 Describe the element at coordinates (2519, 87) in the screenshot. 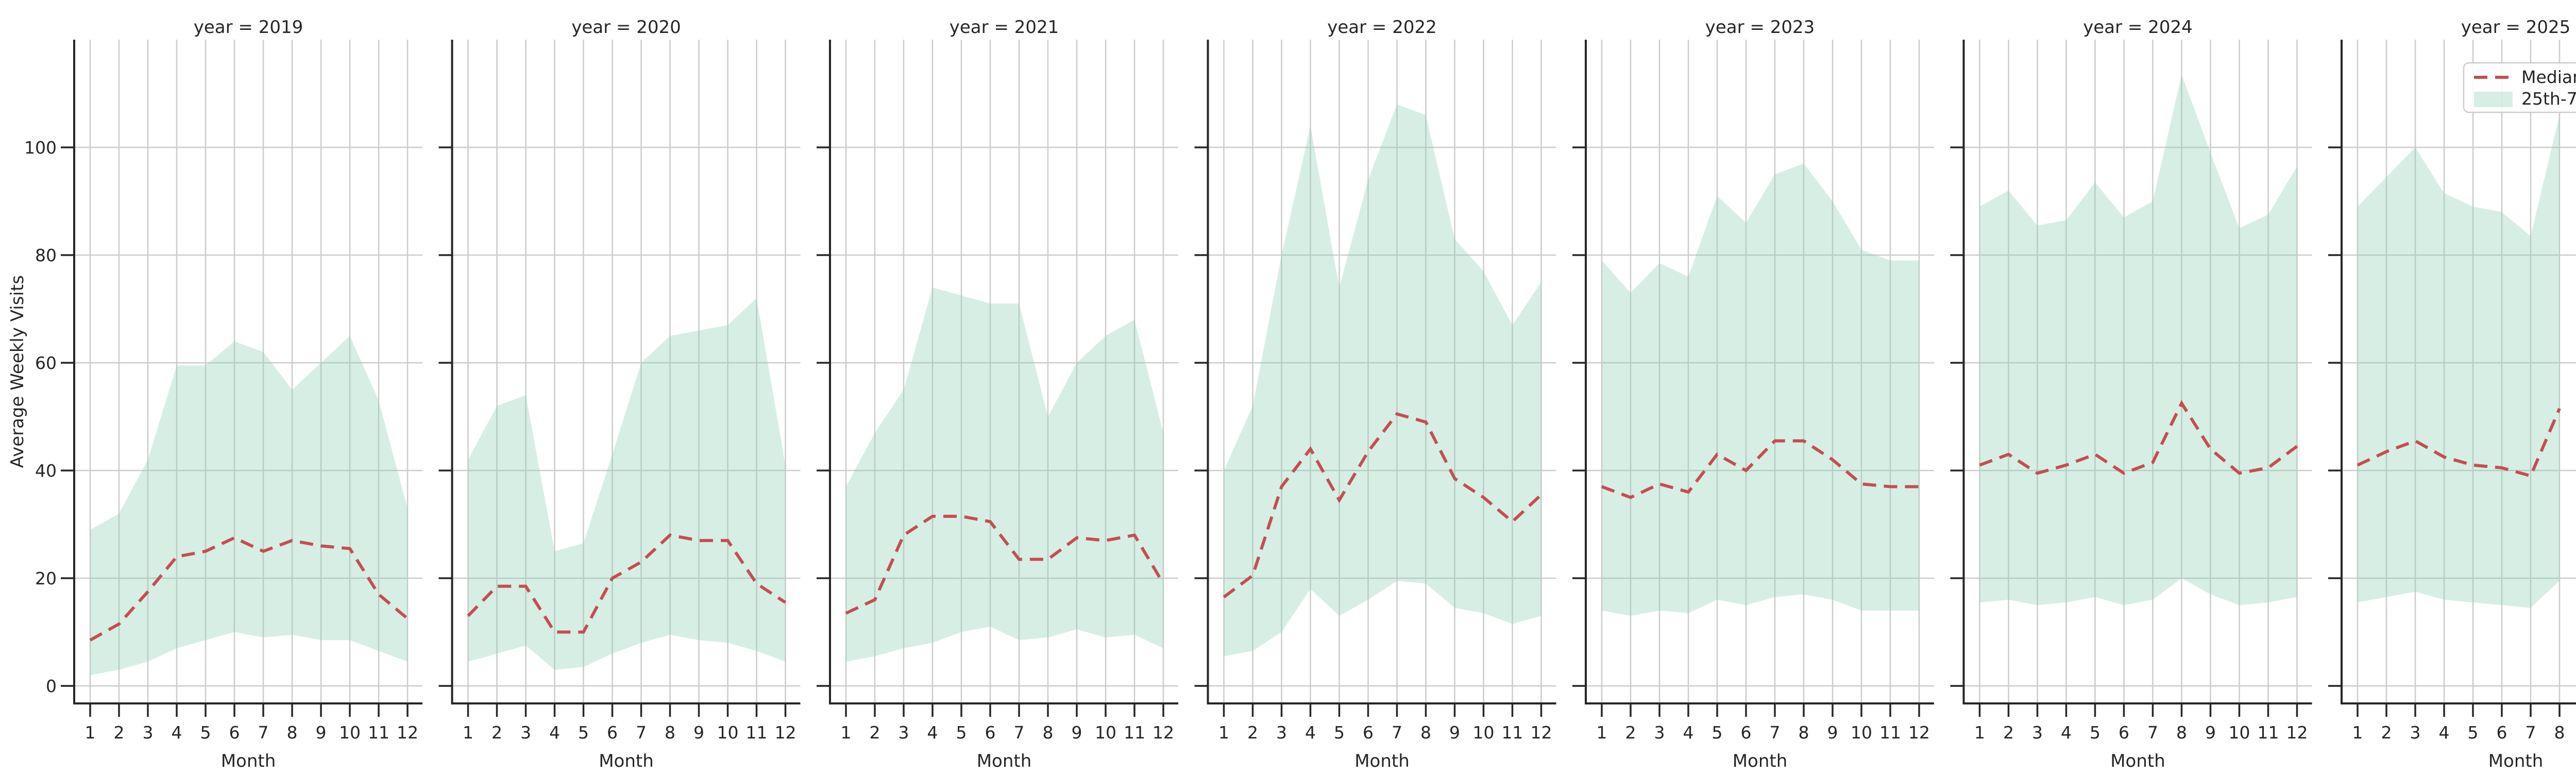

I see `legend-box` at that location.